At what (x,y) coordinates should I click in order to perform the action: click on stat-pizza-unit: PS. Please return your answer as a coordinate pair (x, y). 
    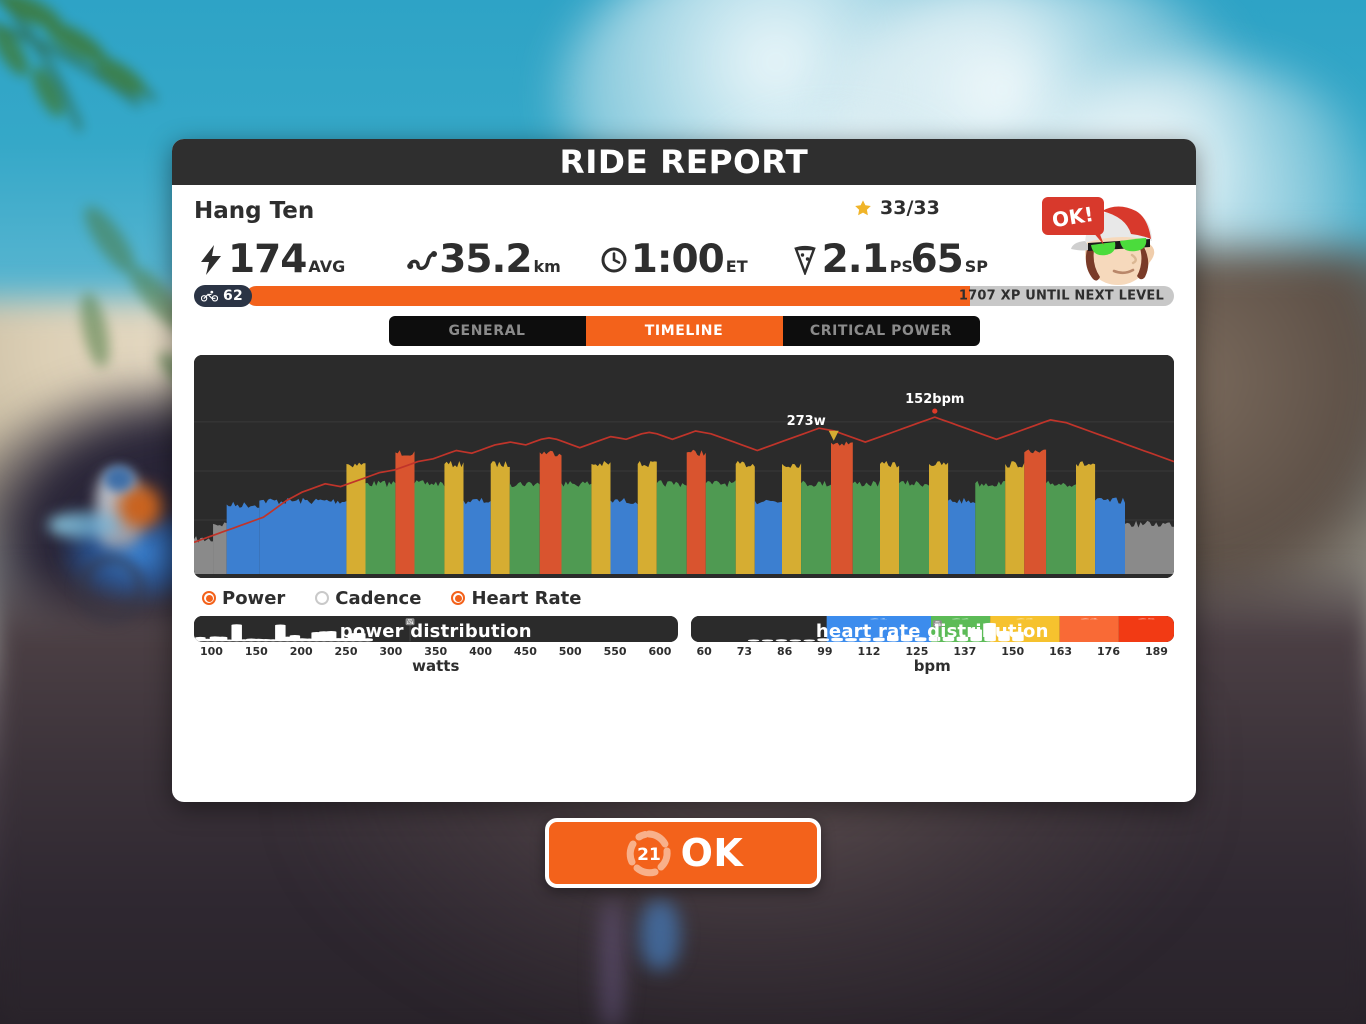
    Looking at the image, I should click on (901, 266).